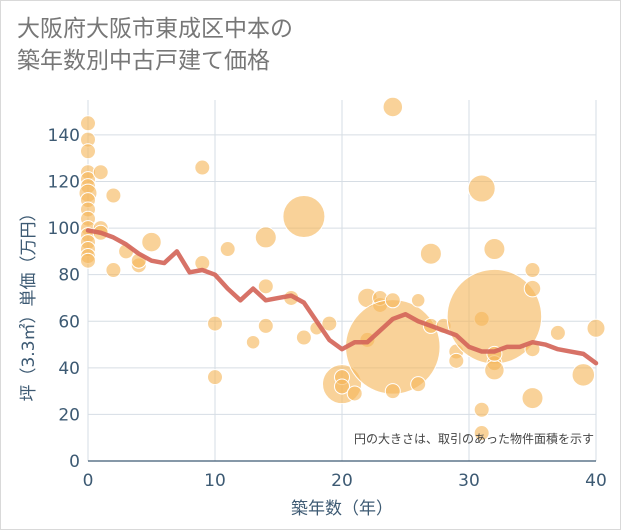 The image size is (621, 530). What do you see at coordinates (69, 415) in the screenshot?
I see `y-tick-label: 20` at bounding box center [69, 415].